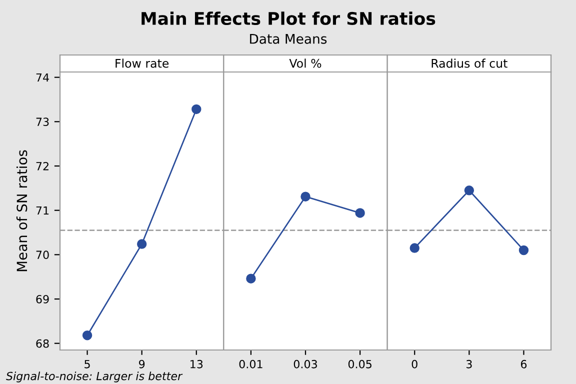 The image size is (576, 384). What do you see at coordinates (305, 364) in the screenshot?
I see `x-tick-label: 0.03` at bounding box center [305, 364].